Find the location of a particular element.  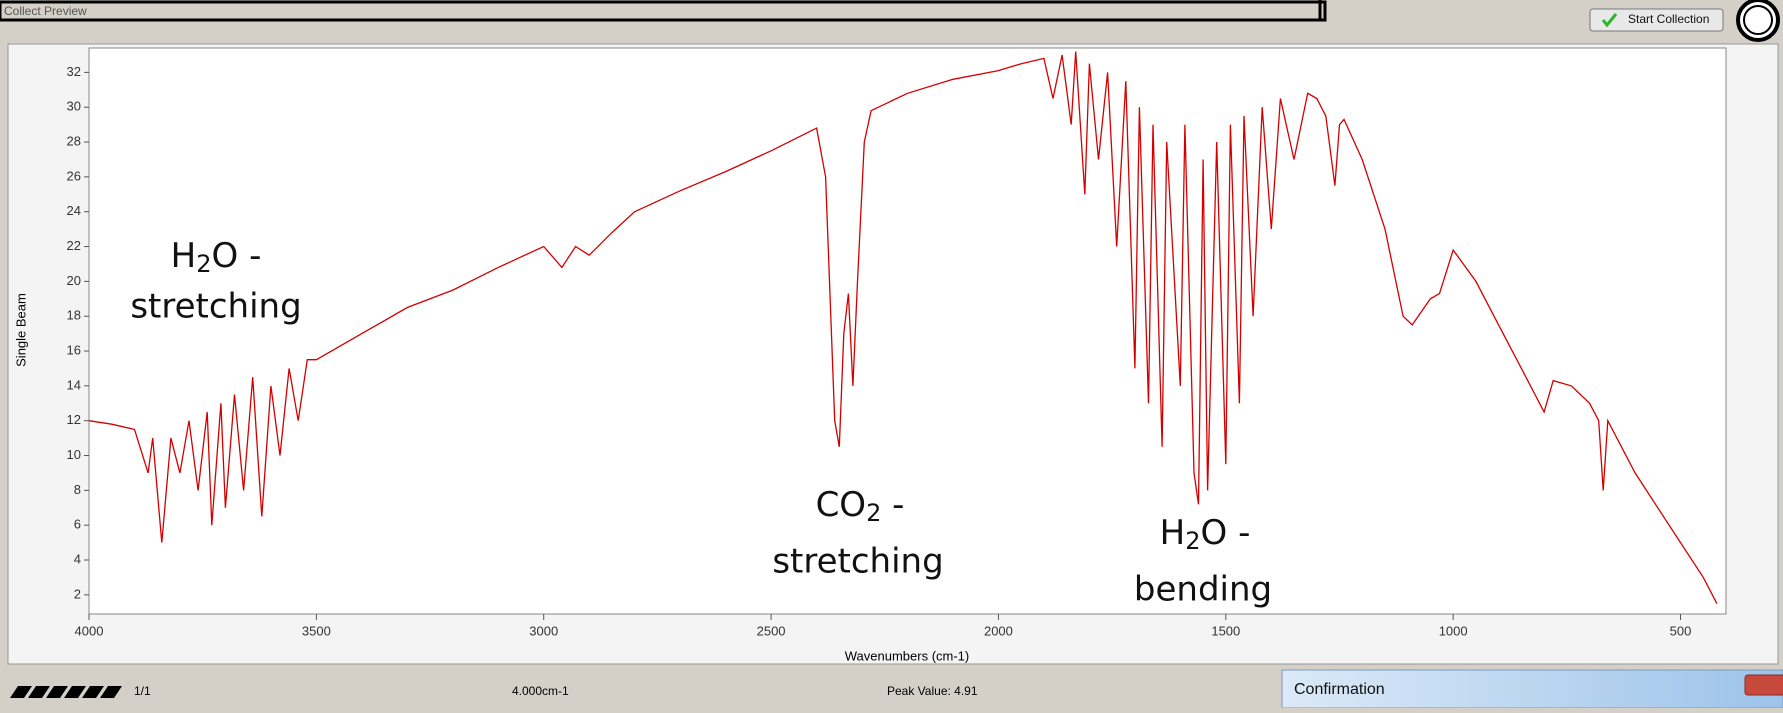

y-tick-label: 22 is located at coordinates (74, 245).